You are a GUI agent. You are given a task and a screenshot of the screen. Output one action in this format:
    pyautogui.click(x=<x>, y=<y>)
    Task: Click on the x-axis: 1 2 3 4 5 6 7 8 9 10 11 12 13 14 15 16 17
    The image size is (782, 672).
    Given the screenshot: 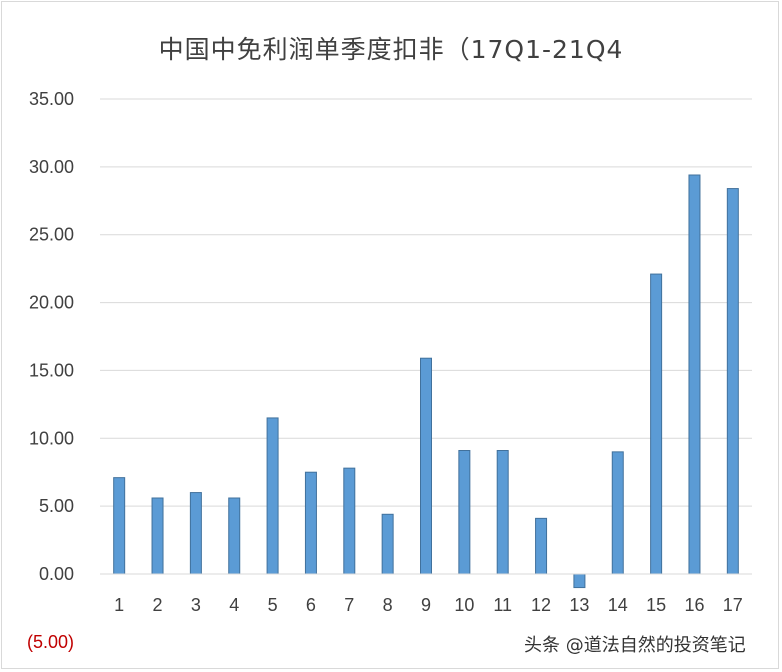 What is the action you would take?
    pyautogui.click(x=426, y=594)
    